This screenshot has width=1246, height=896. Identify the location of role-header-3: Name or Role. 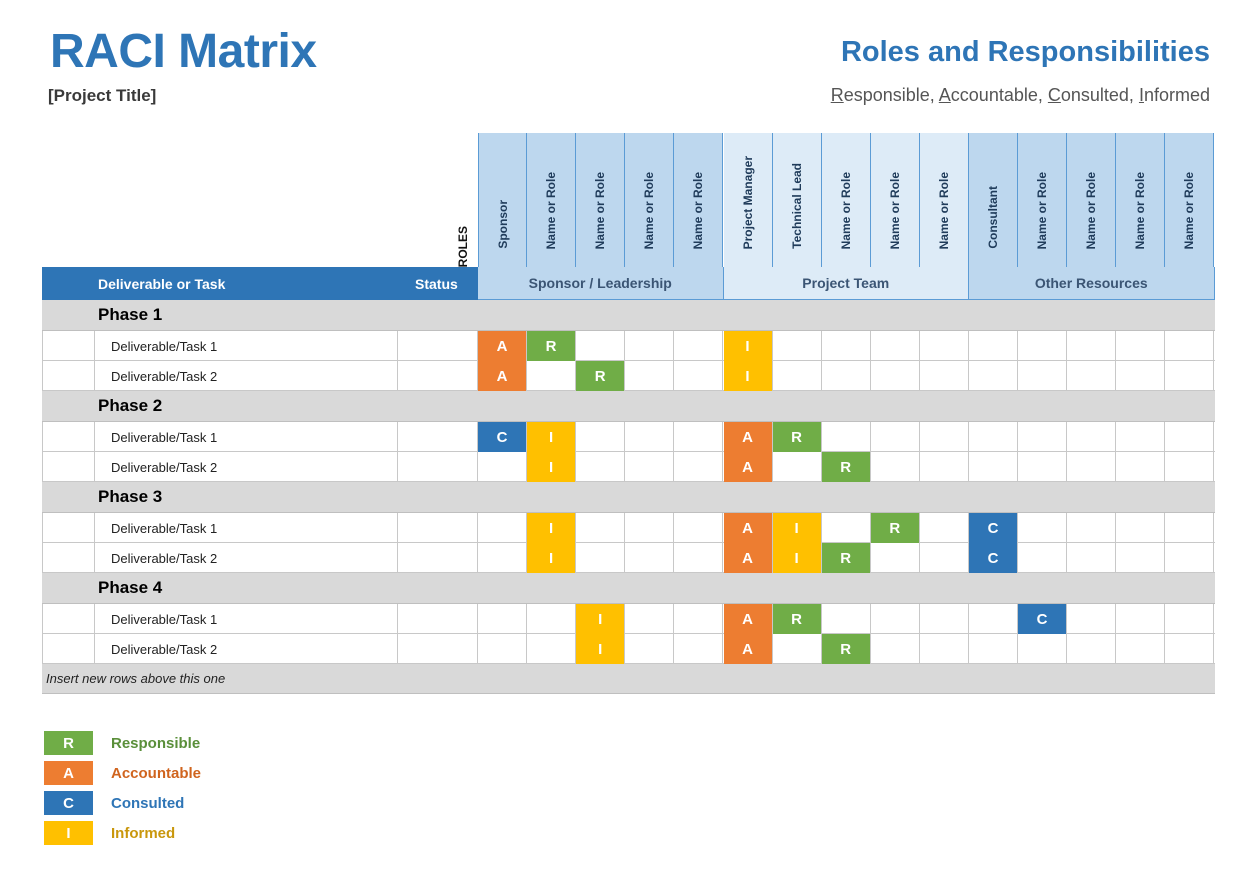
(601, 200).